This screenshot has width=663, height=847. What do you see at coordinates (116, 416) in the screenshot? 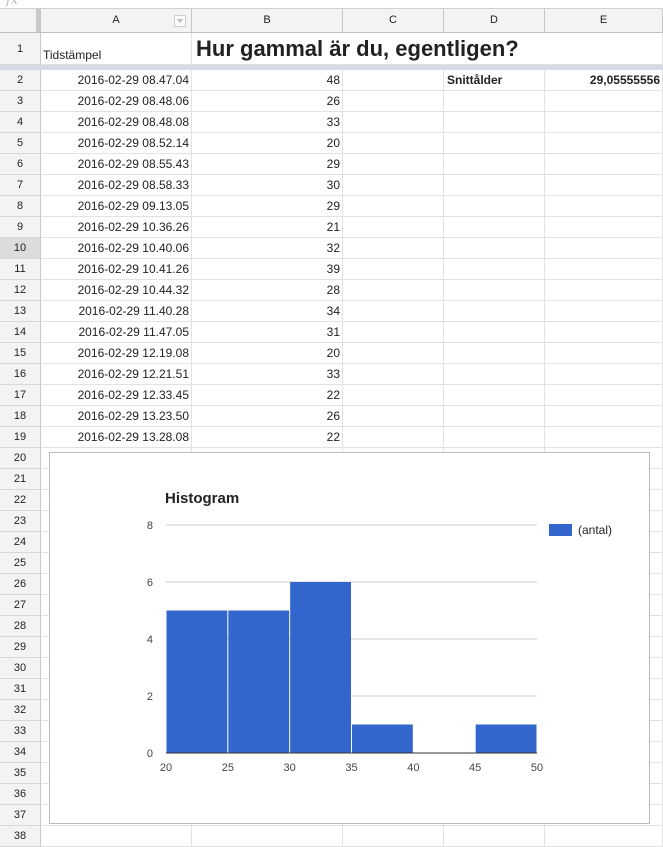
I see `timestamp-cell: 2016-02-29 13.23.50` at bounding box center [116, 416].